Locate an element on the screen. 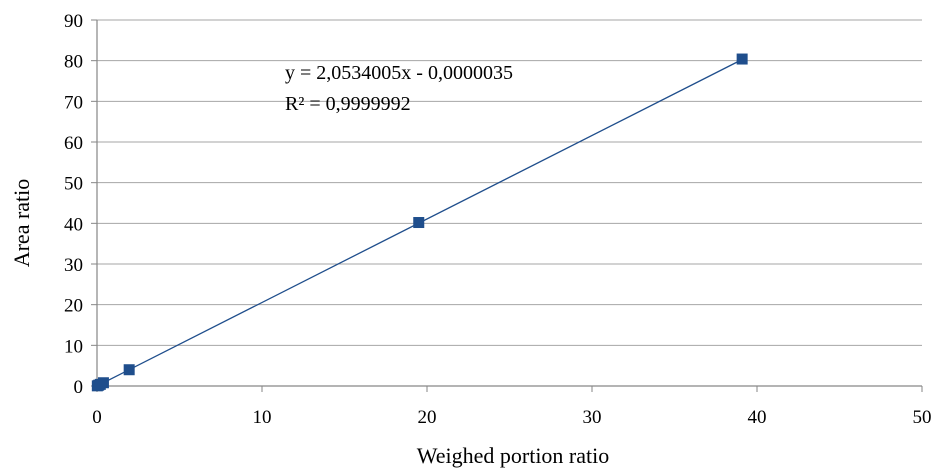 The image size is (933, 468). y-tick-label-90: 90 is located at coordinates (73, 21).